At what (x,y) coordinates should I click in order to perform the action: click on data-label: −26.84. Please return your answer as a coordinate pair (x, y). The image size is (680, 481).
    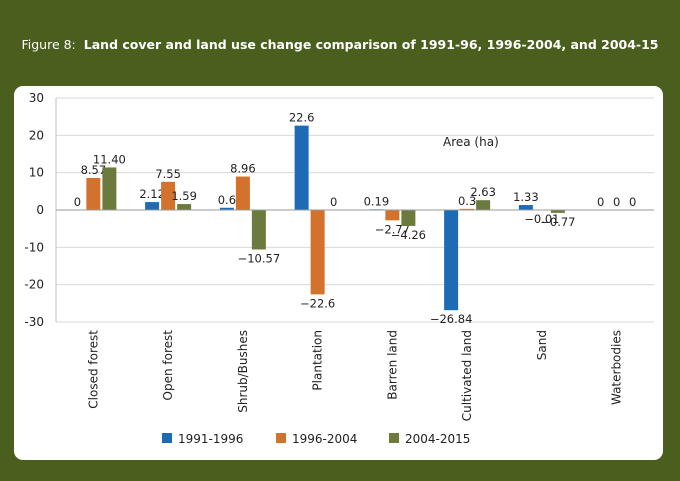
    Looking at the image, I should click on (451, 319).